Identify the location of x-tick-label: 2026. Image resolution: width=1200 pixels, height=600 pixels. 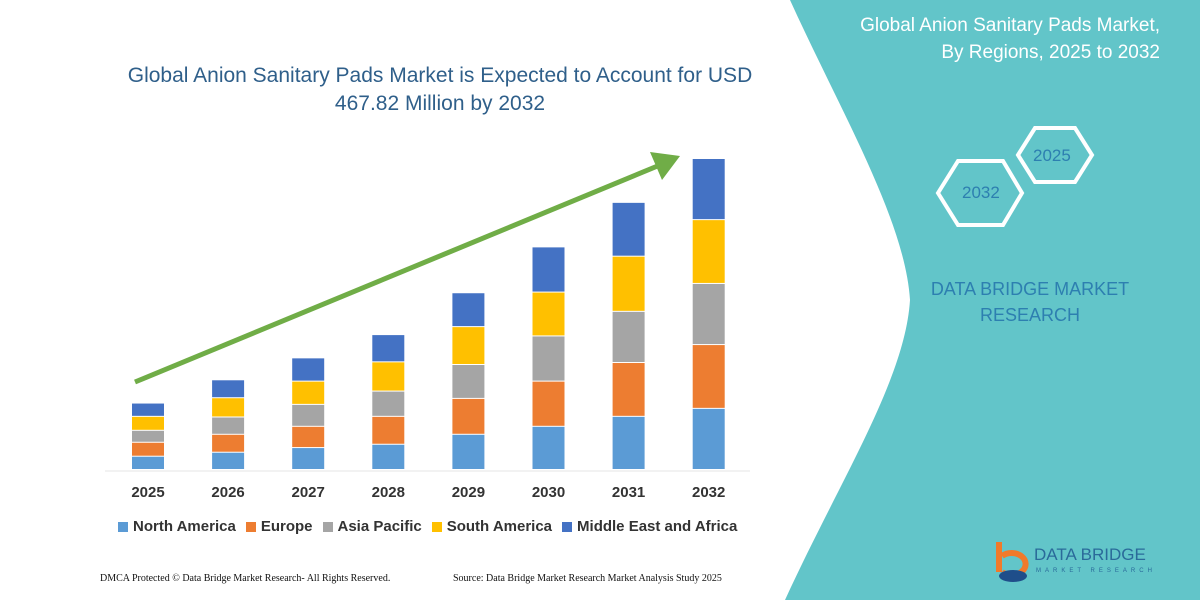
(228, 492).